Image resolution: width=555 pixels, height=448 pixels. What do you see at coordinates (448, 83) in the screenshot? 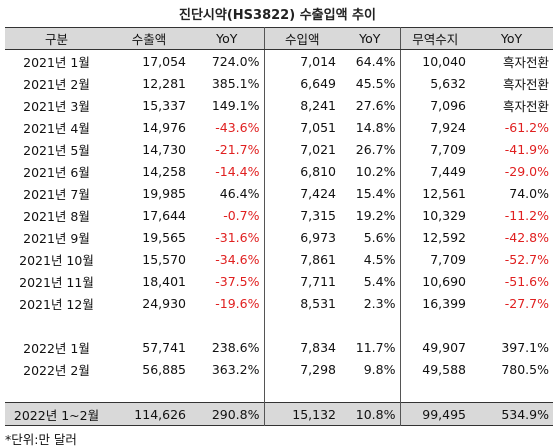
I see `table-cell: 5,632` at bounding box center [448, 83].